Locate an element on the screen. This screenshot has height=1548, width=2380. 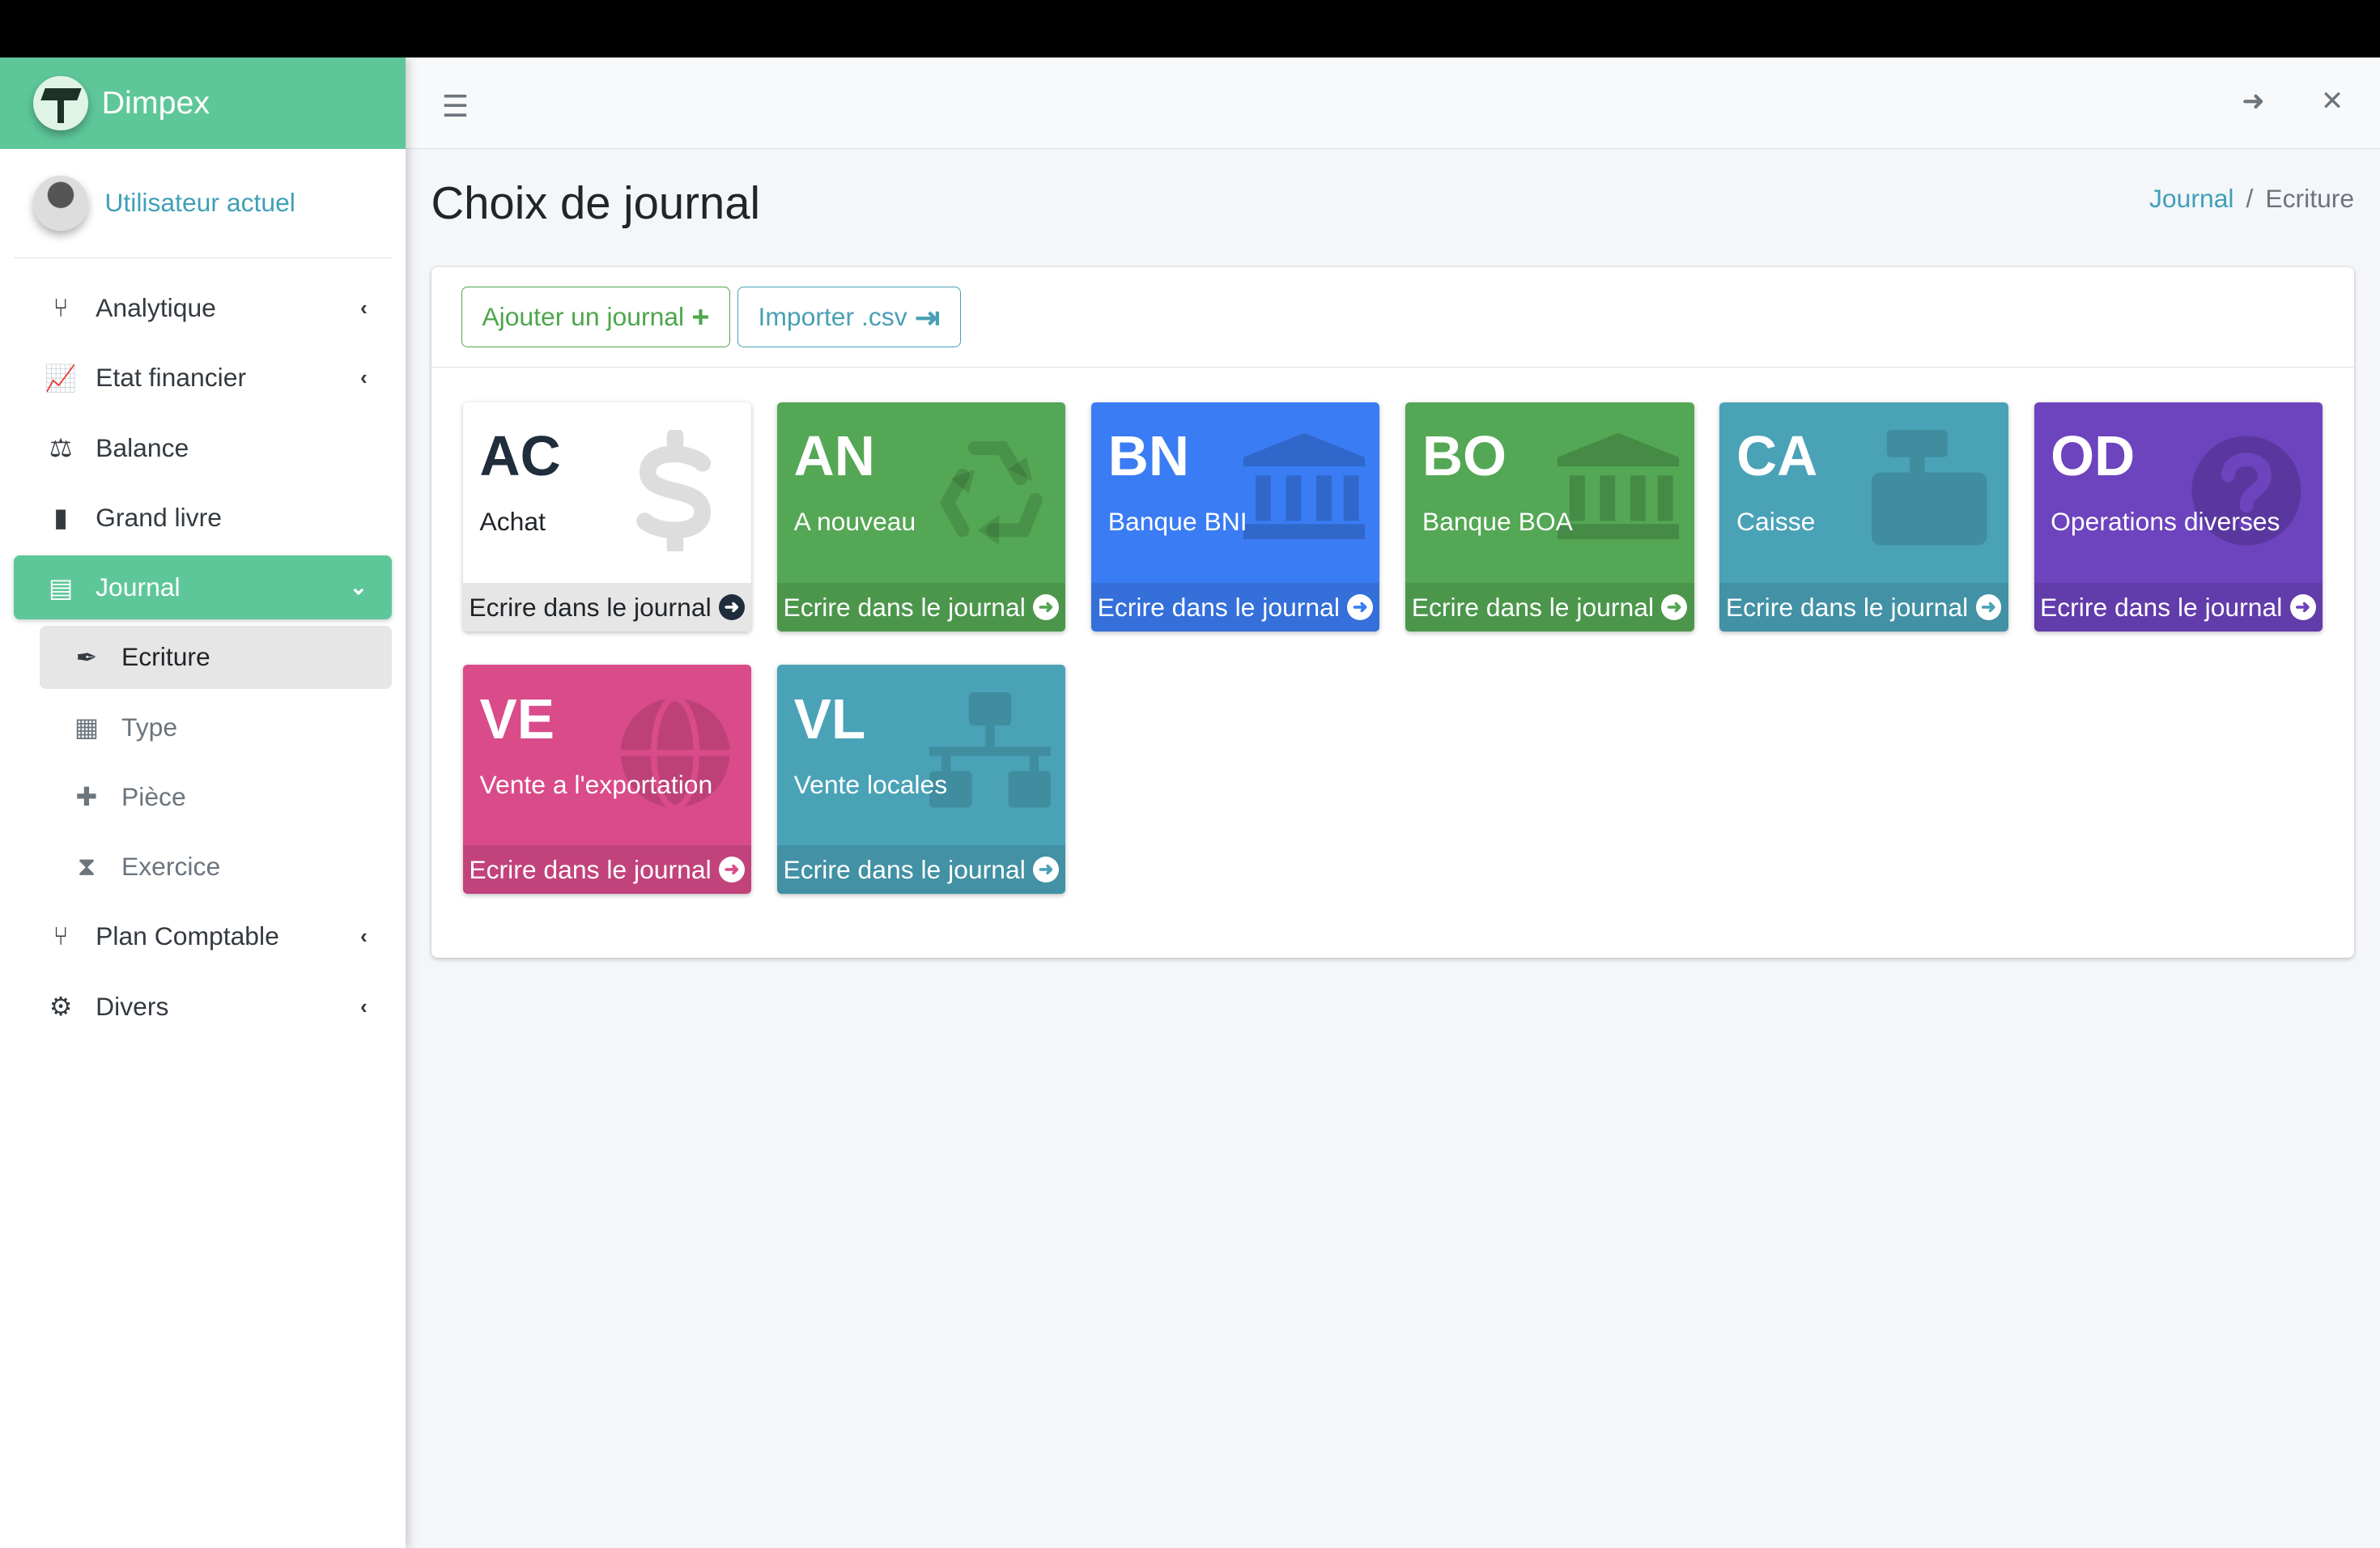
sidebar-item-label: Analytique is located at coordinates (156, 308).